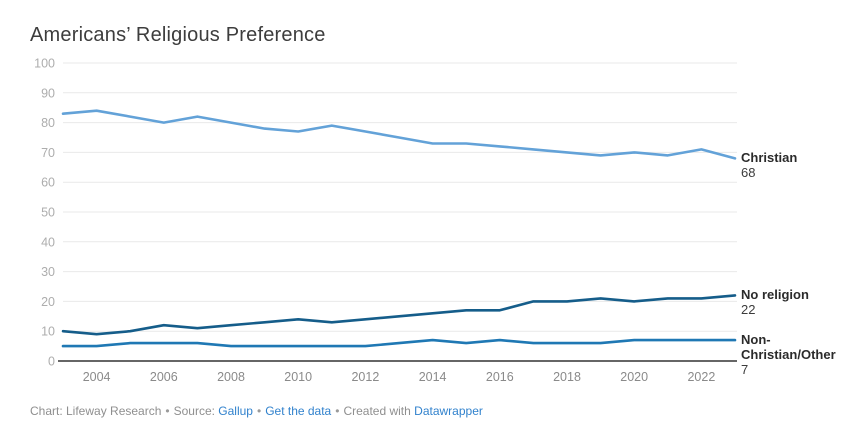 Image resolution: width=865 pixels, height=436 pixels. I want to click on series-label-no-religion: No religion 22, so click(775, 302).